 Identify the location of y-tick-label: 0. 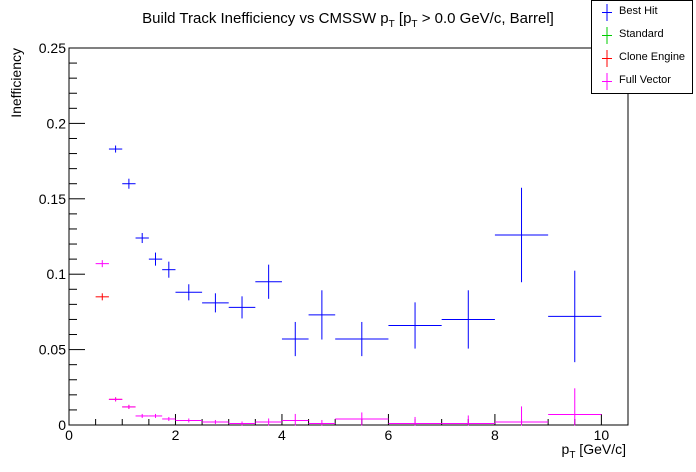
(62, 425).